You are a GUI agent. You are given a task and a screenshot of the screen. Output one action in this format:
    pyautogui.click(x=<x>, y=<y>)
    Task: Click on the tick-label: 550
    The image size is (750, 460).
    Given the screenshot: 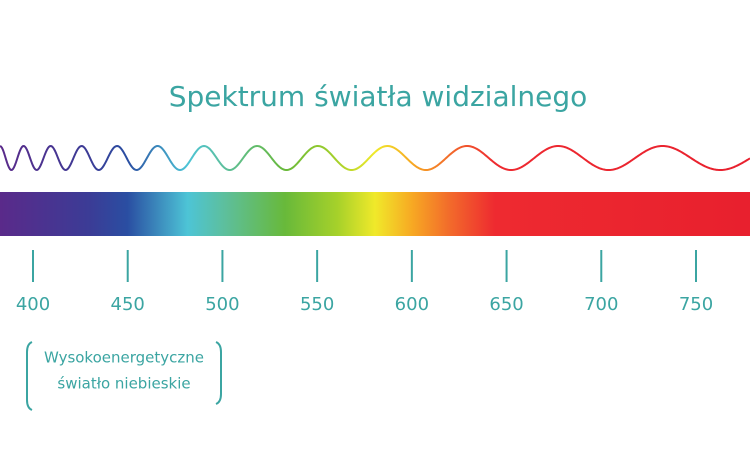 What is the action you would take?
    pyautogui.click(x=317, y=304)
    